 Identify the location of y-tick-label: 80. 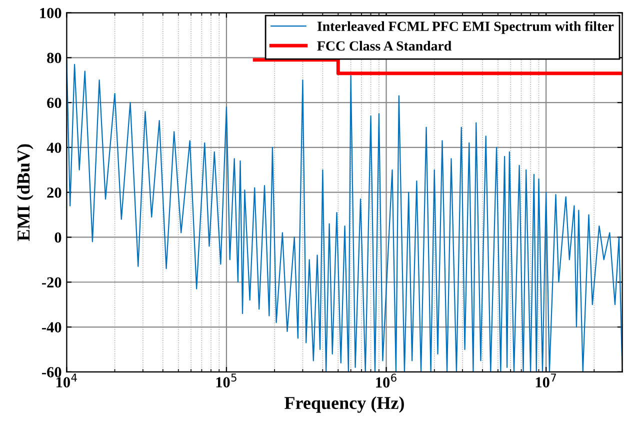
(54, 58).